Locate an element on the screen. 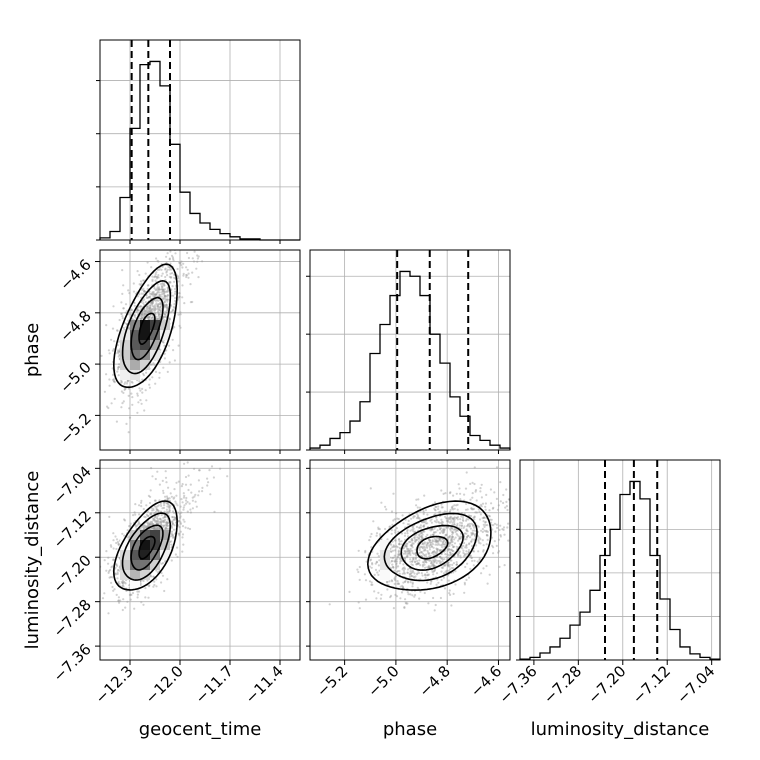 The width and height of the screenshot is (760, 760). x-tick-label: −5.2 is located at coordinates (332, 681).